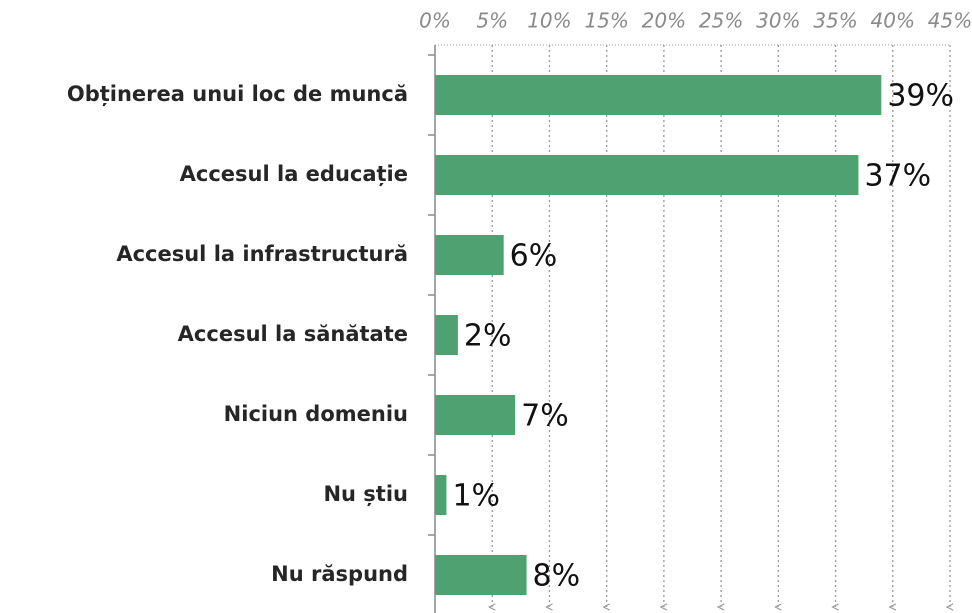  What do you see at coordinates (557, 576) in the screenshot?
I see `value-label: 8%` at bounding box center [557, 576].